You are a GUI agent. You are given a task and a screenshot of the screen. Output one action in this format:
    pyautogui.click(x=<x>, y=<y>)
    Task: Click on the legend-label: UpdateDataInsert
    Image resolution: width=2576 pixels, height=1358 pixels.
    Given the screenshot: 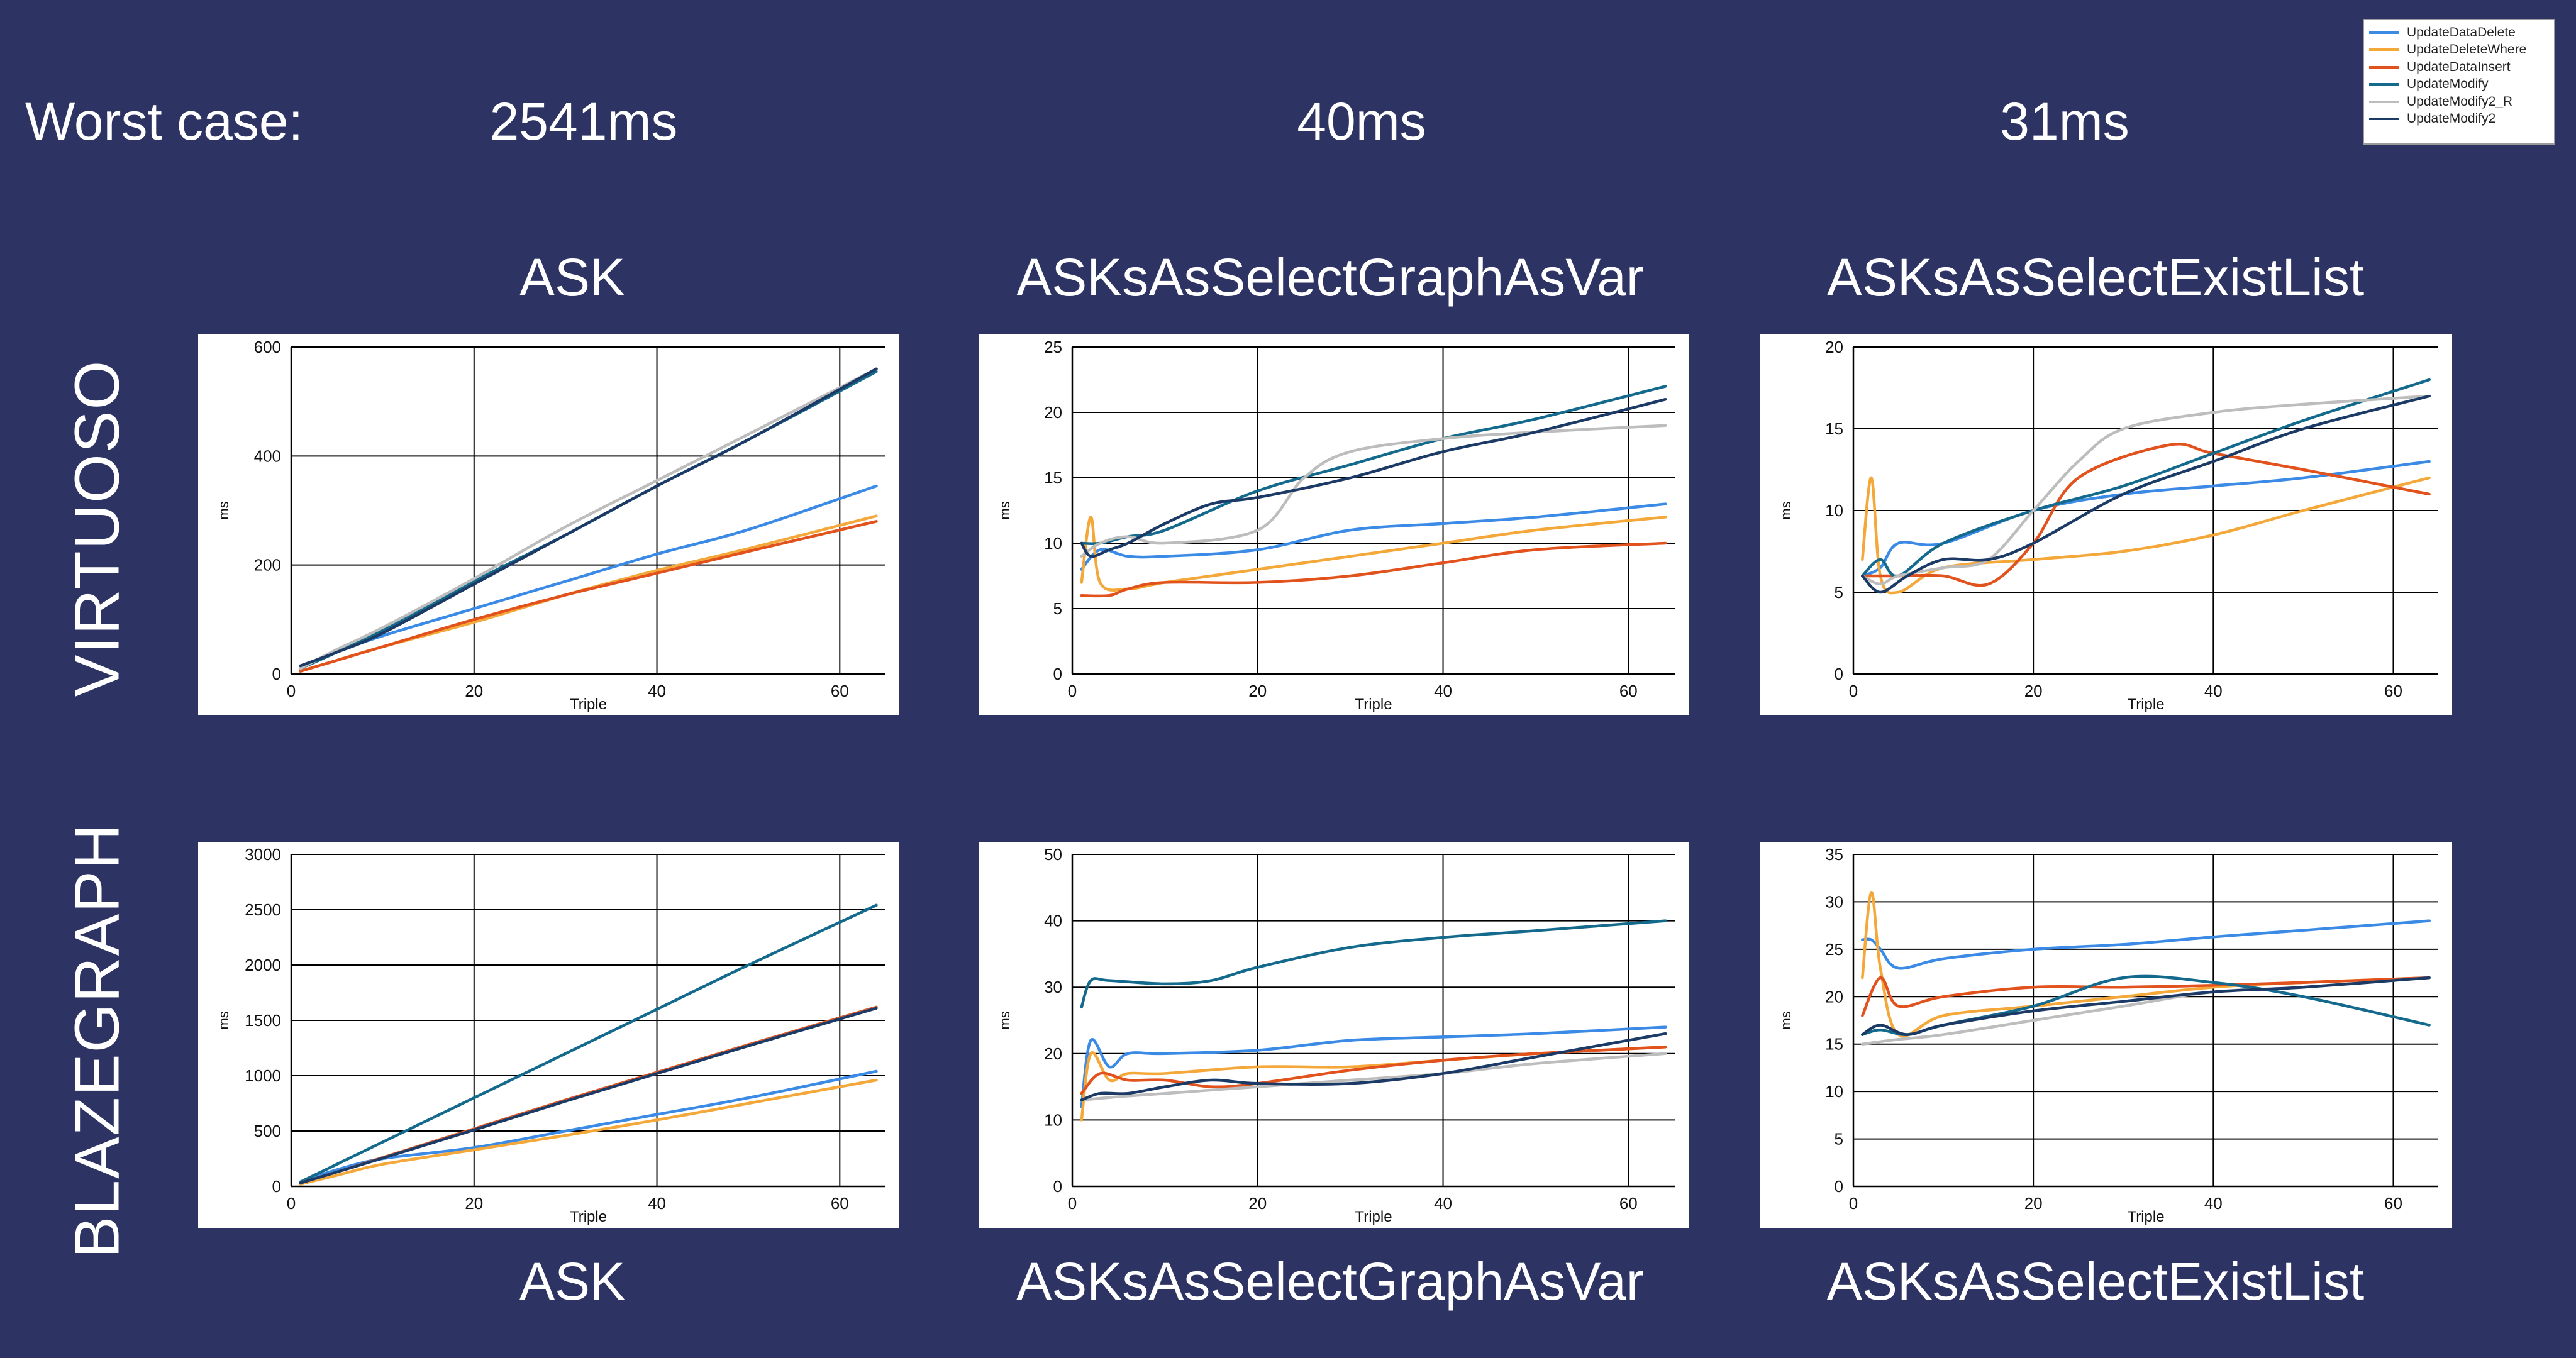 What is the action you would take?
    pyautogui.click(x=2459, y=66)
    